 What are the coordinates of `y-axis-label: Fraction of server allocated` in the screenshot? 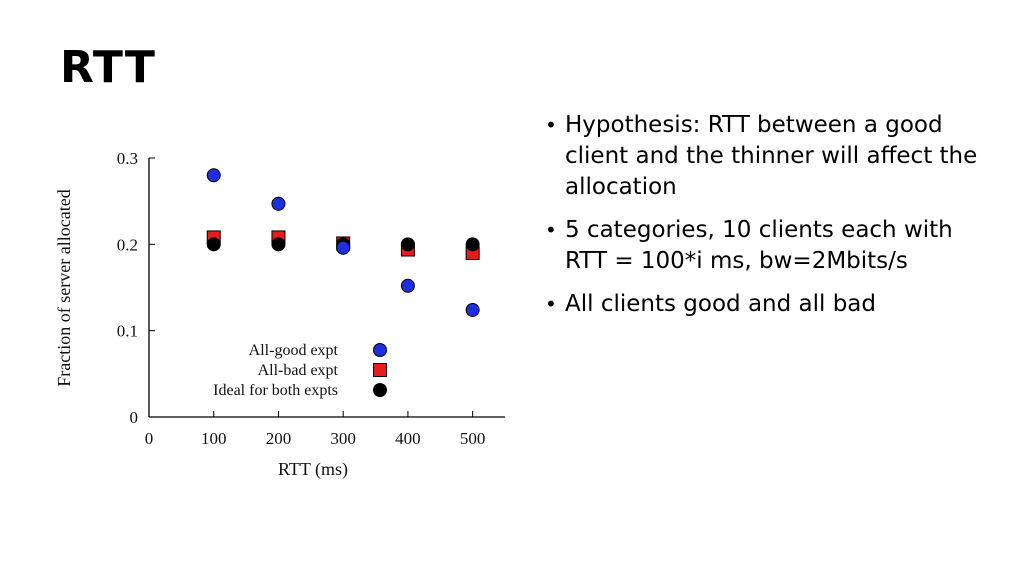 It's located at (64, 287).